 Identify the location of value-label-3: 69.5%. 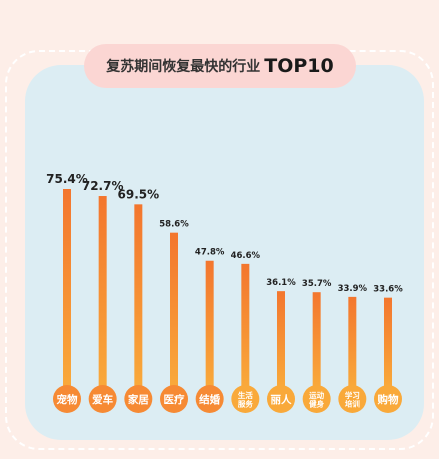
(139, 194).